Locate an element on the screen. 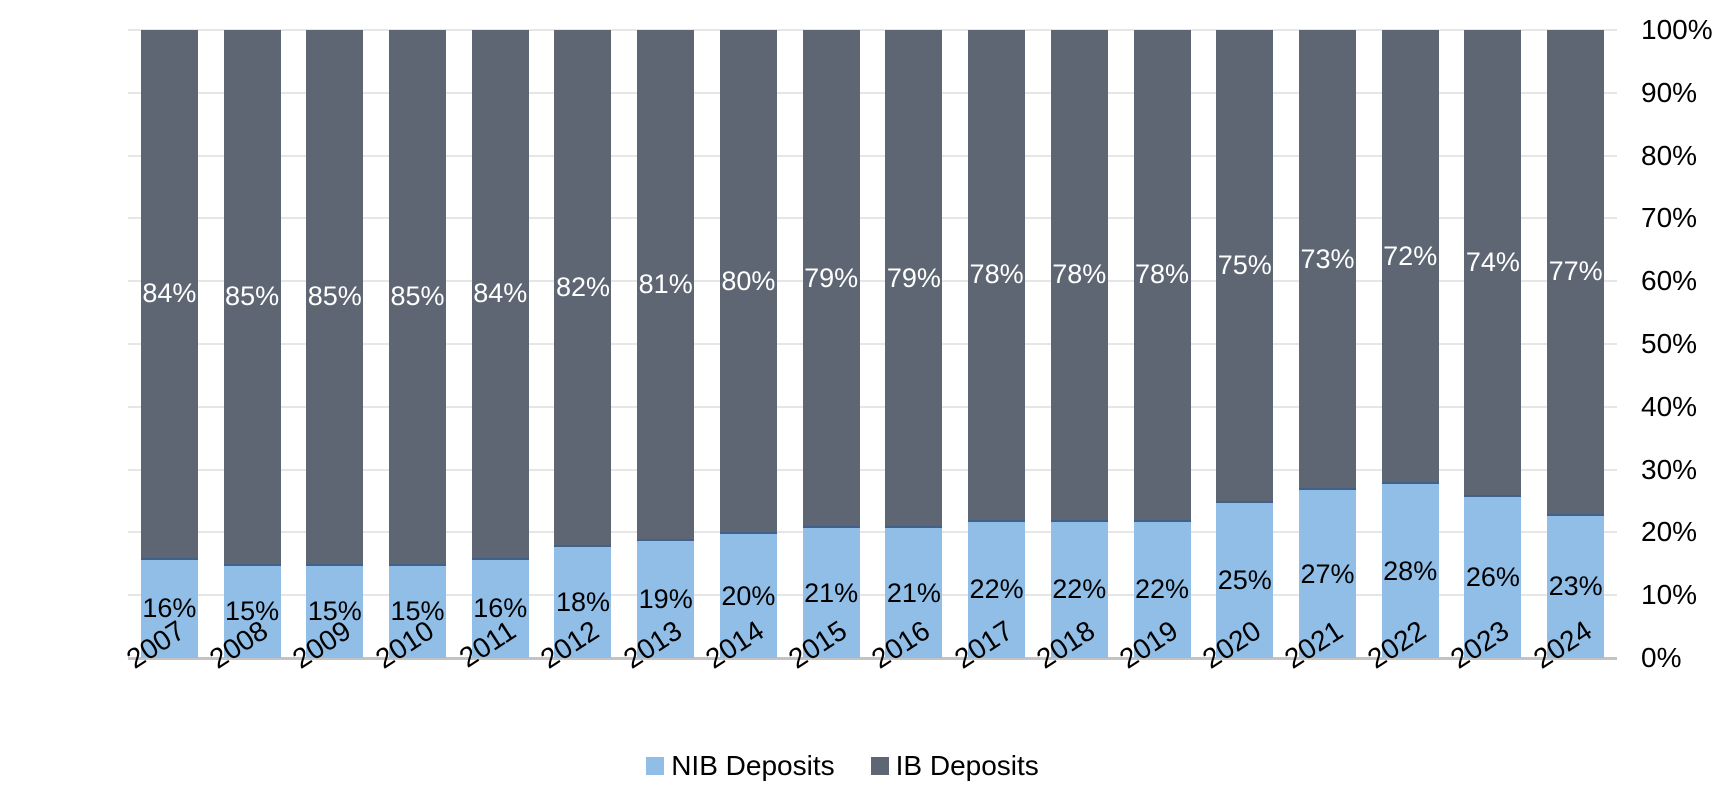 The width and height of the screenshot is (1731, 812). bar-segment-ib: 75% is located at coordinates (1245, 265).